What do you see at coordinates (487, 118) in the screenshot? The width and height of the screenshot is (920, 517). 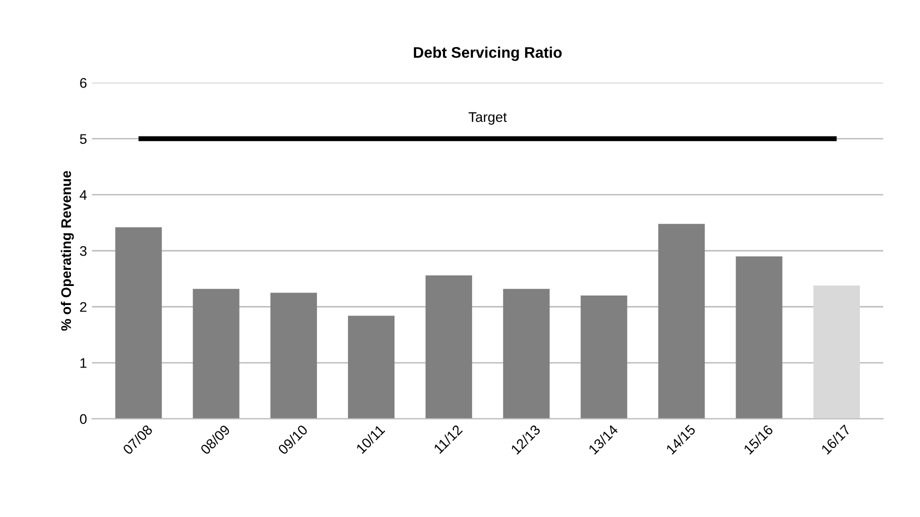 I see `series-label: Target` at bounding box center [487, 118].